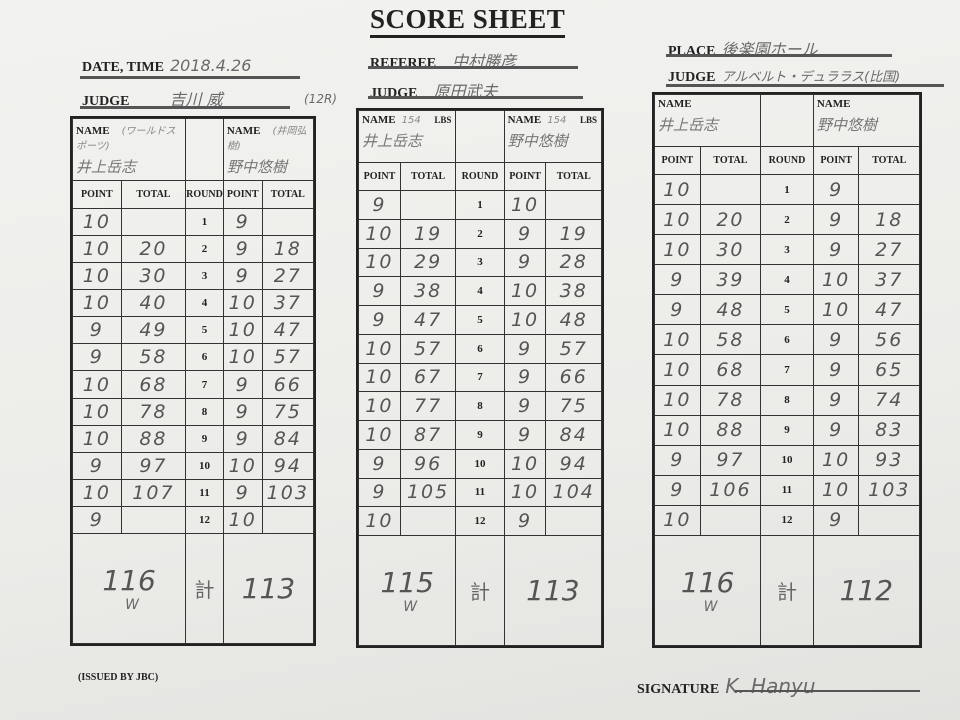 The image size is (960, 720). Describe the element at coordinates (193, 357) in the screenshot. I see `round-row: 9 58 6 10 57` at that location.